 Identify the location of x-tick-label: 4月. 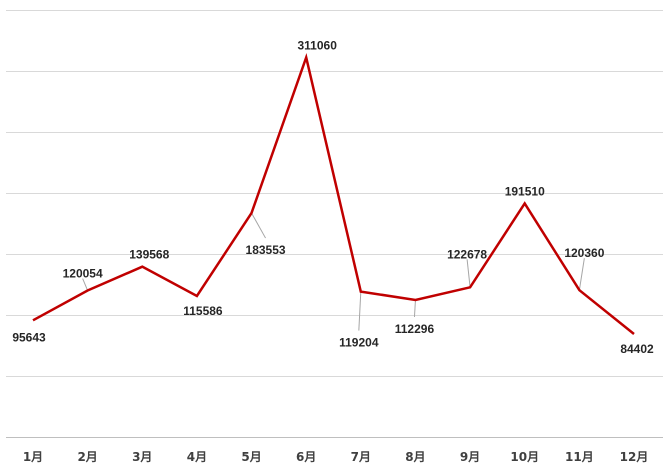
(197, 457).